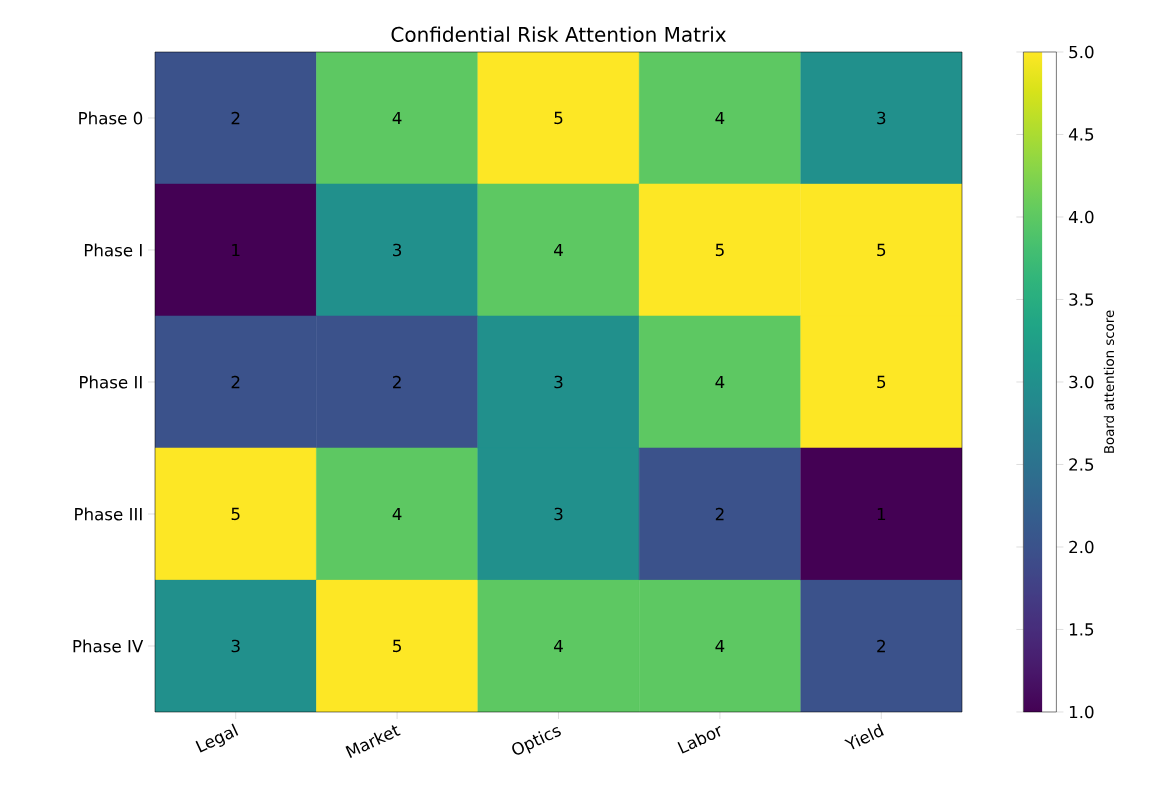  What do you see at coordinates (699, 739) in the screenshot?
I see `x-tick-label: Labor` at bounding box center [699, 739].